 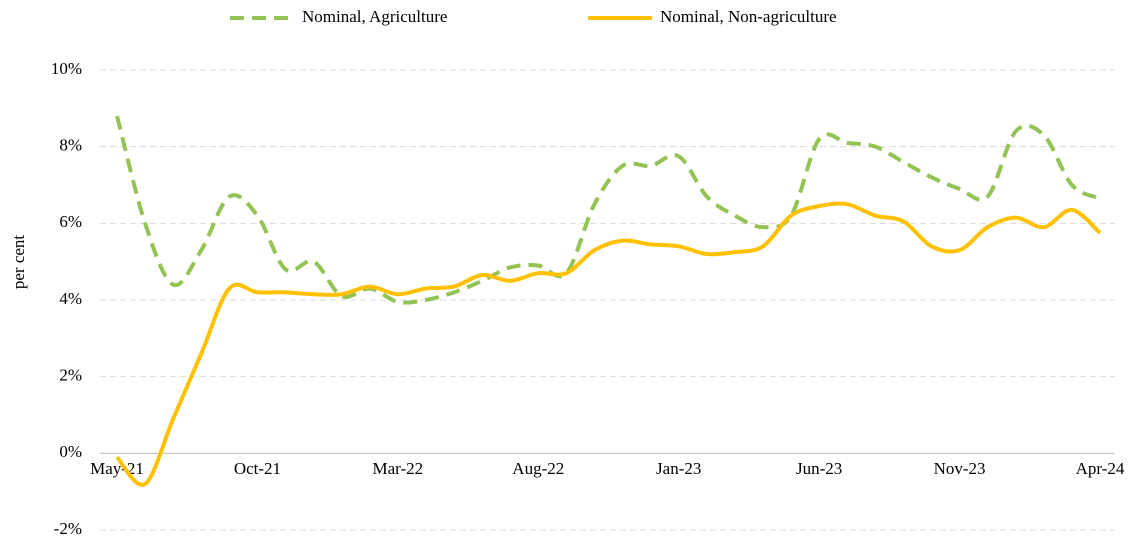 What do you see at coordinates (66, 68) in the screenshot?
I see `y-tick-label: 10%` at bounding box center [66, 68].